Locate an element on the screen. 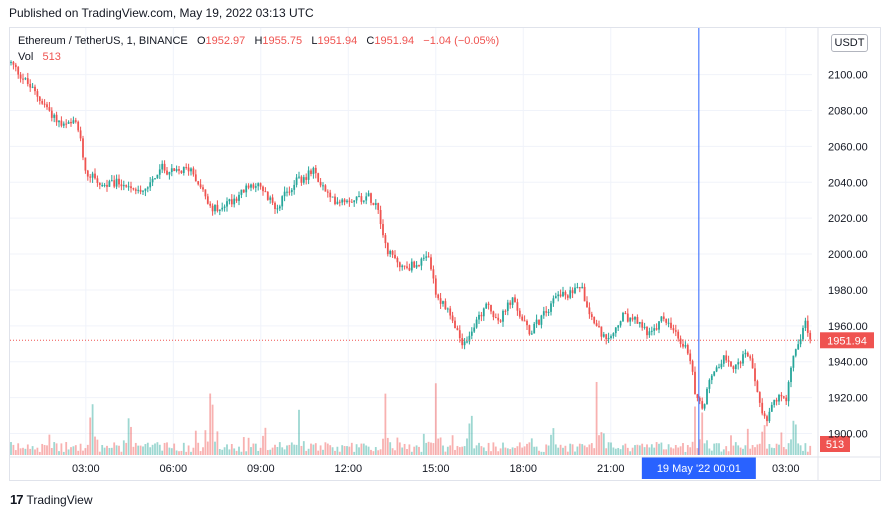 This screenshot has width=891, height=518. legend-symbol: Ethereum / TetherUS, 1, BINANCE is located at coordinates (103, 41).